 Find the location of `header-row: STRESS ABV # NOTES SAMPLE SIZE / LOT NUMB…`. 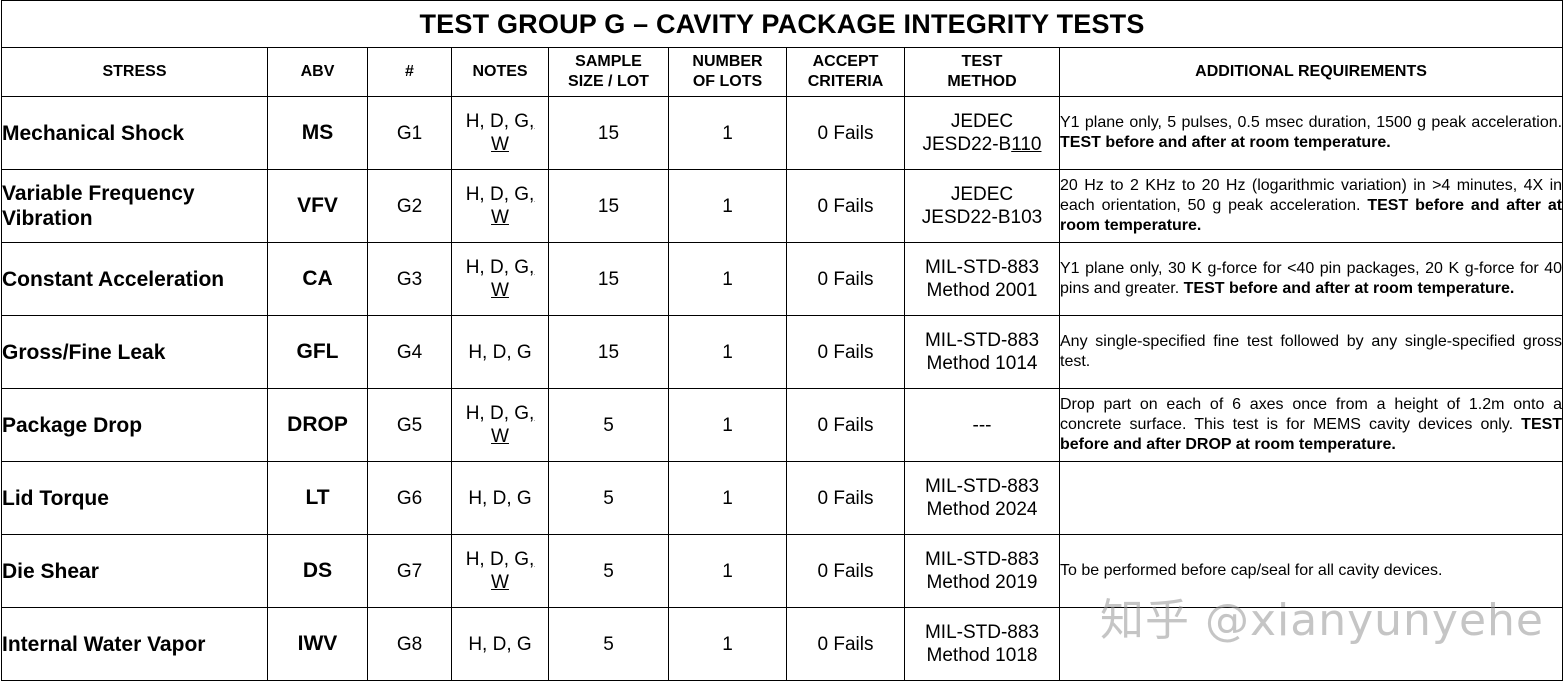

header-row: STRESS ABV # NOTES SAMPLE SIZE / LOT NUMB… is located at coordinates (782, 72).